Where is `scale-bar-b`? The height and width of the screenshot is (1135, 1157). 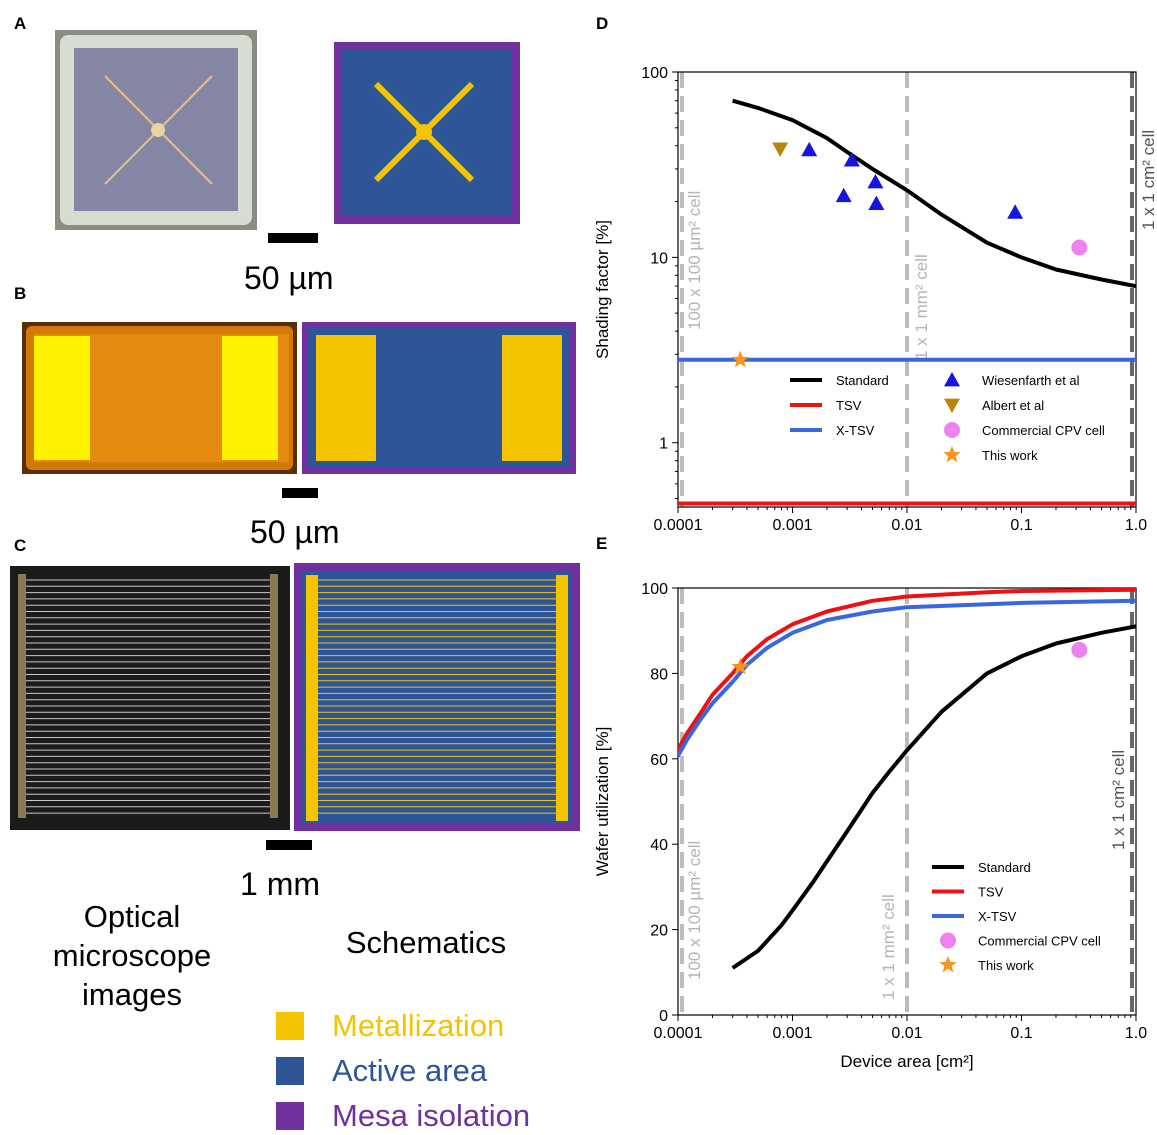 scale-bar-b is located at coordinates (300, 493).